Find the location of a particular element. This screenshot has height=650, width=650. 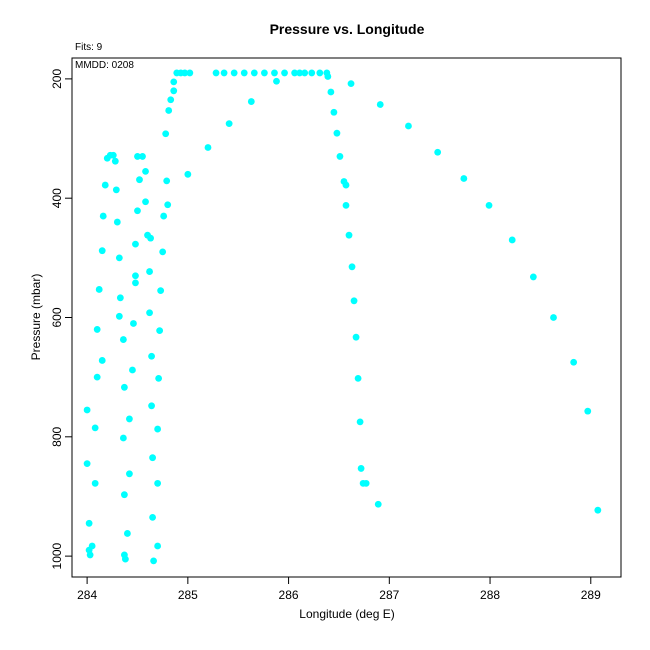

x-tick-label: 287 is located at coordinates (389, 595).